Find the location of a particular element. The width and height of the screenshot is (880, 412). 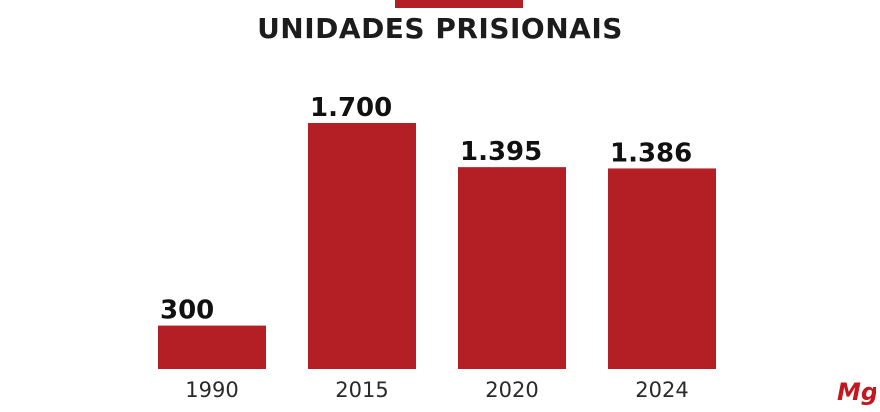

data-label-1990: 300 is located at coordinates (187, 311).